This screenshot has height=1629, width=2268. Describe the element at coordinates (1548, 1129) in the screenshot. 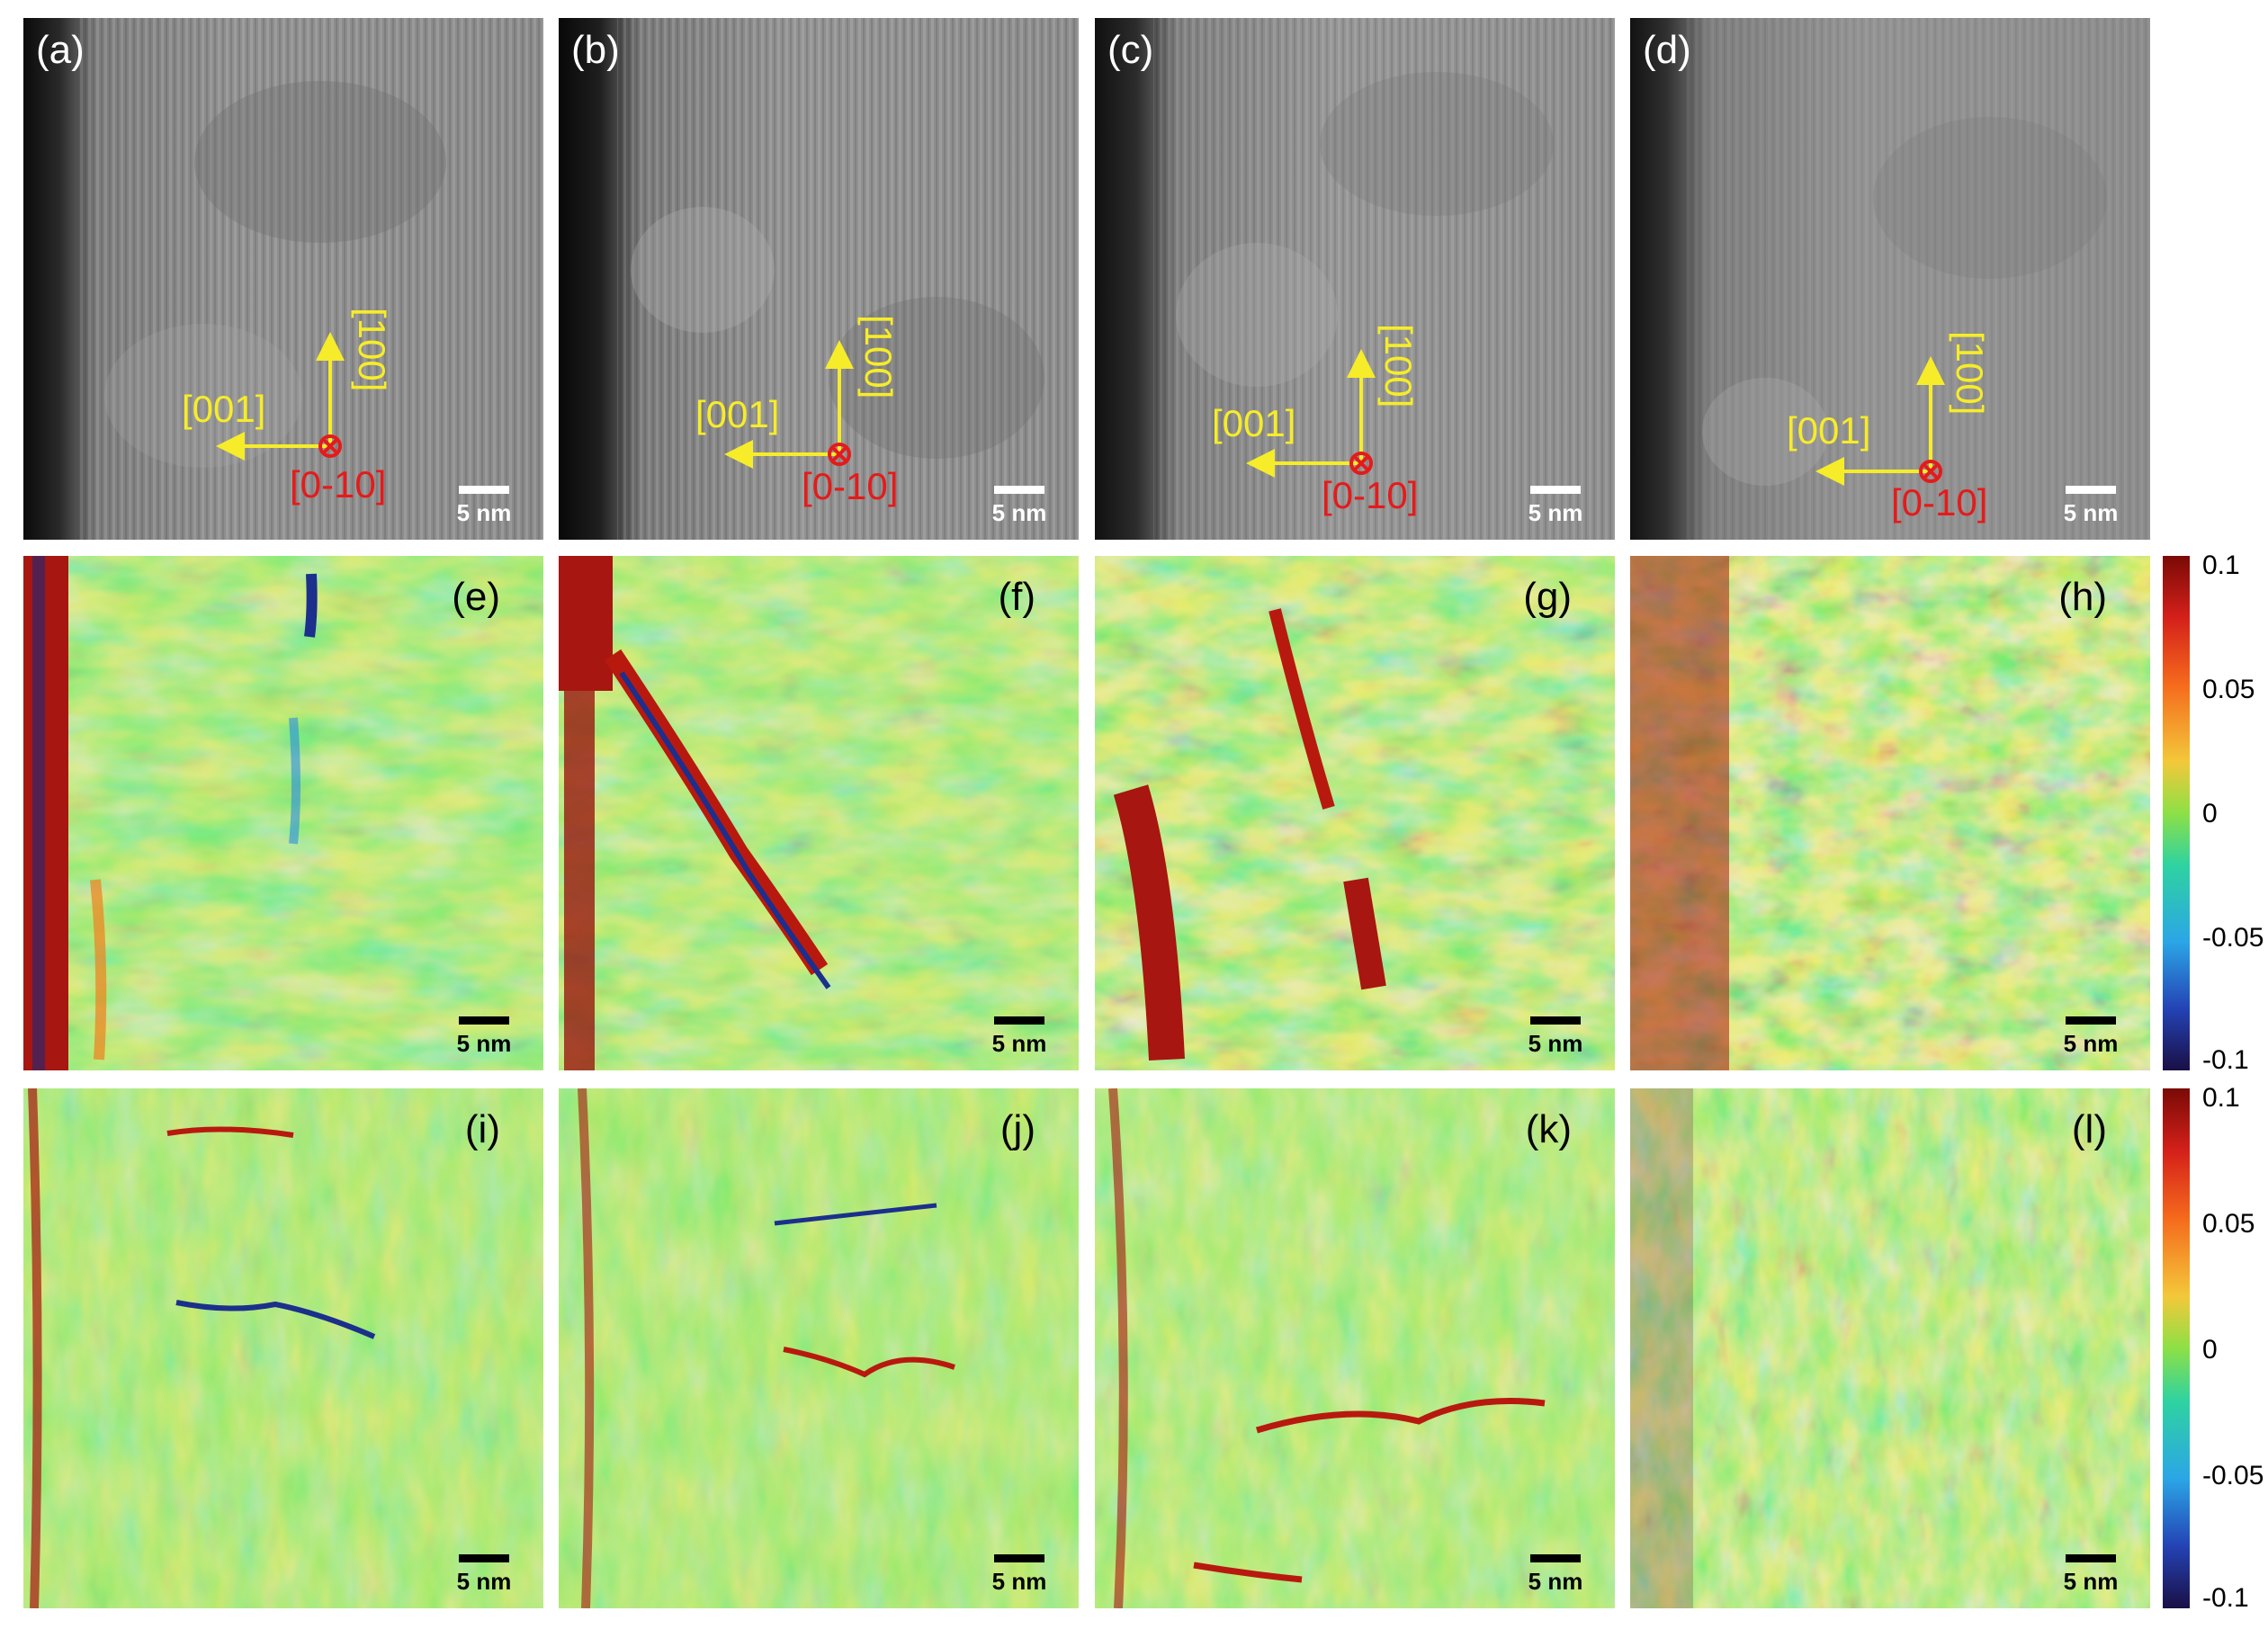

I see `panel-label: (k)` at that location.